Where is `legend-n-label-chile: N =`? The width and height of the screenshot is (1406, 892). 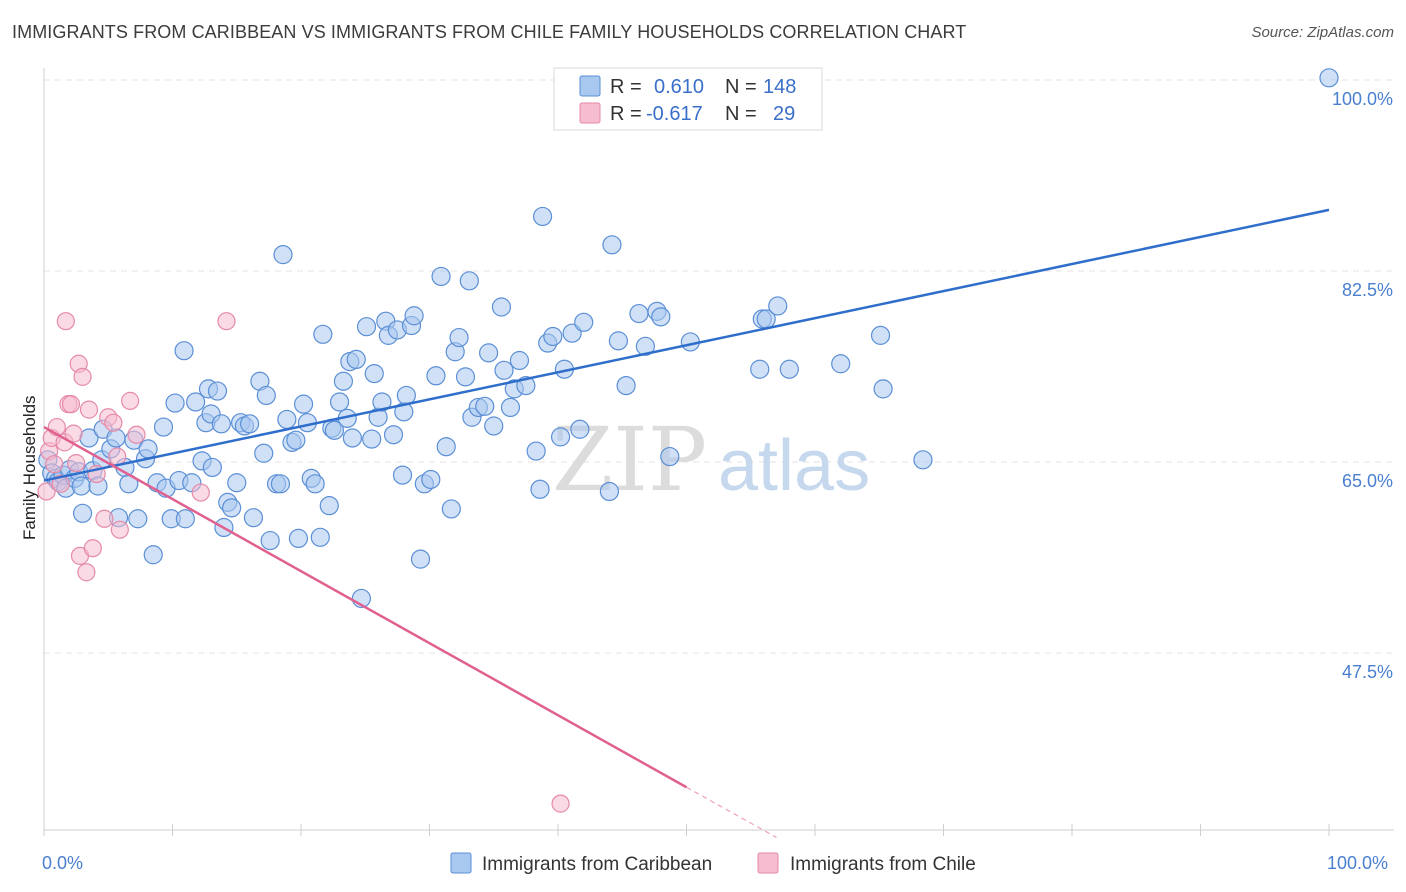
legend-n-label-chile: N = is located at coordinates (741, 114).